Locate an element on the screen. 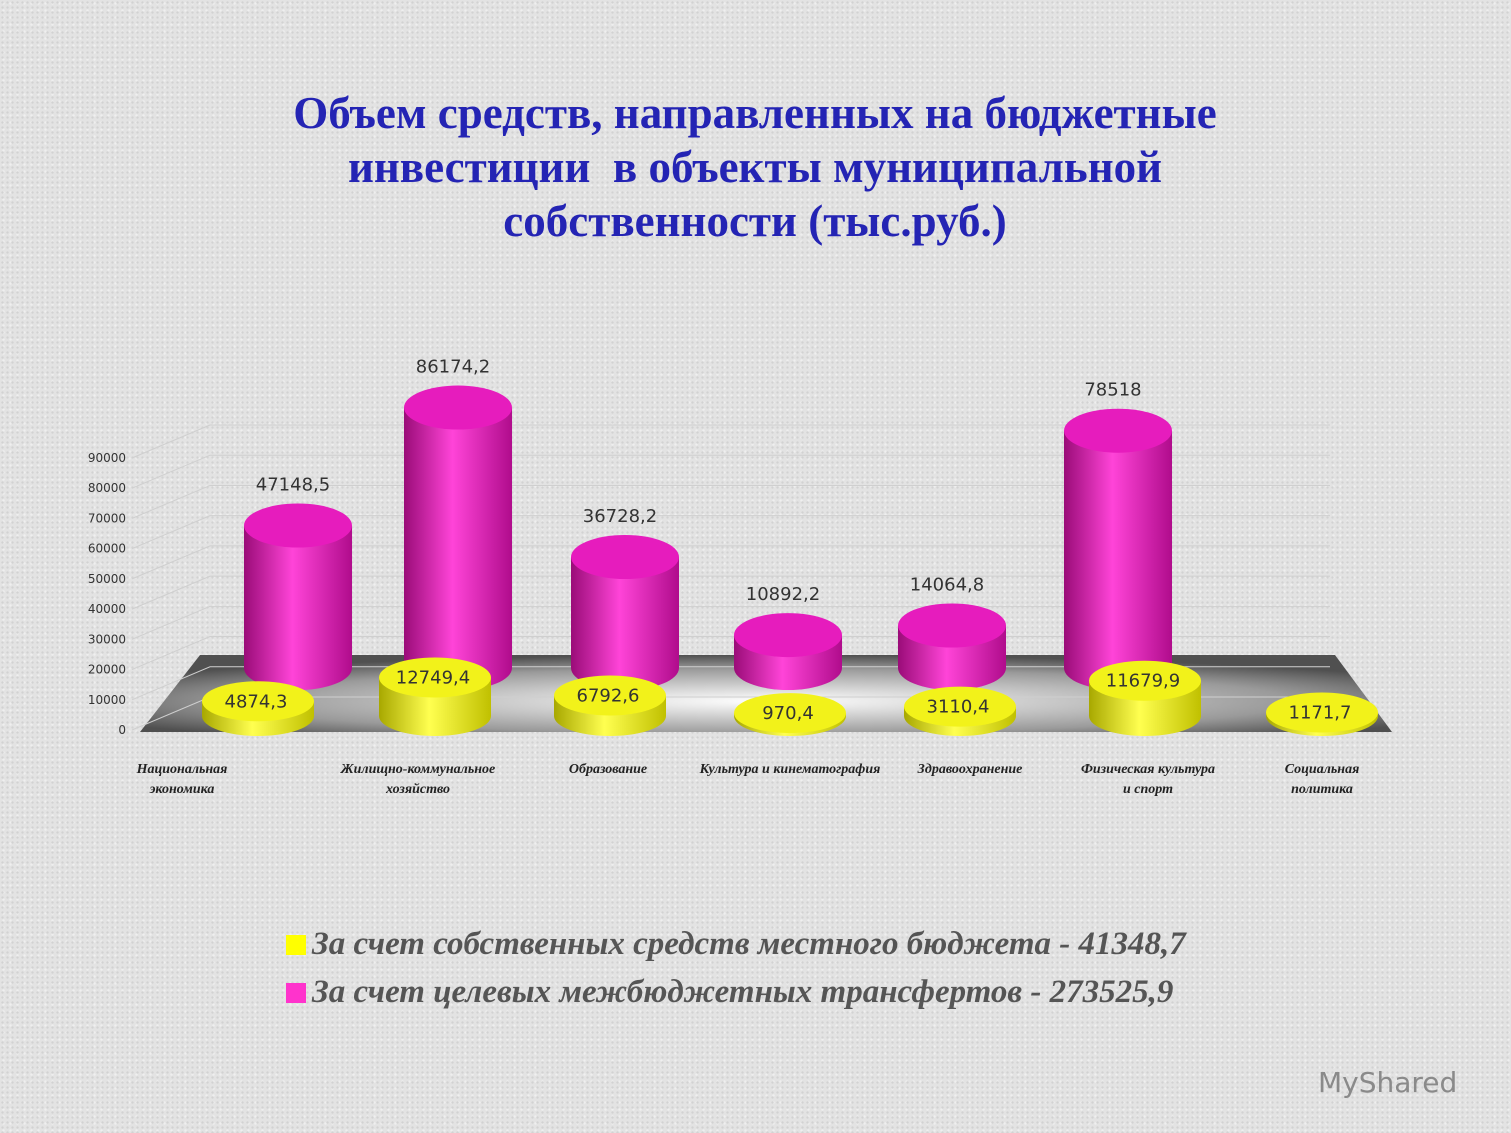 Image resolution: width=1511 pixels, height=1133 pixels. value-label: 1171,7 is located at coordinates (1320, 712).